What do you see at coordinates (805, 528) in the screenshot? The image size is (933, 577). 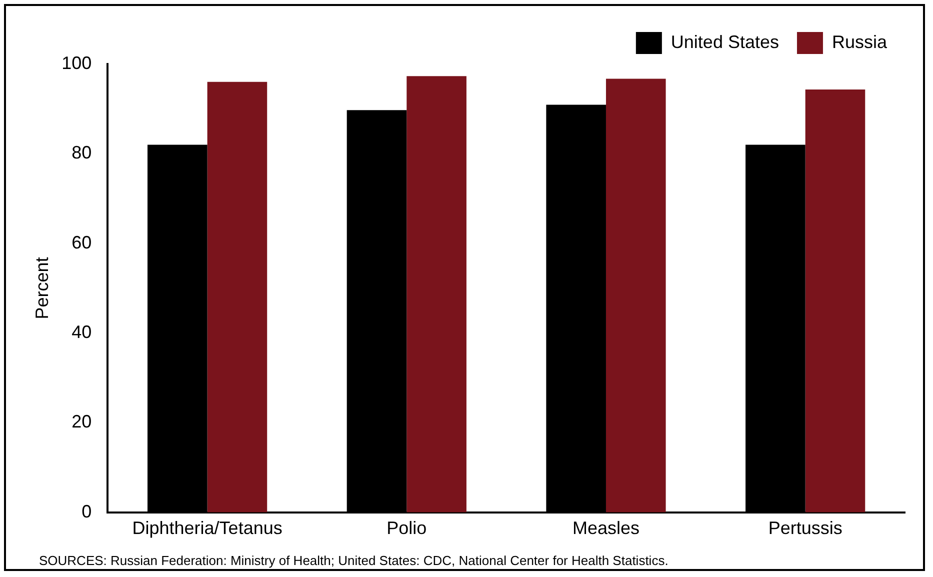 I see `x-tick-label: Pertussis` at bounding box center [805, 528].